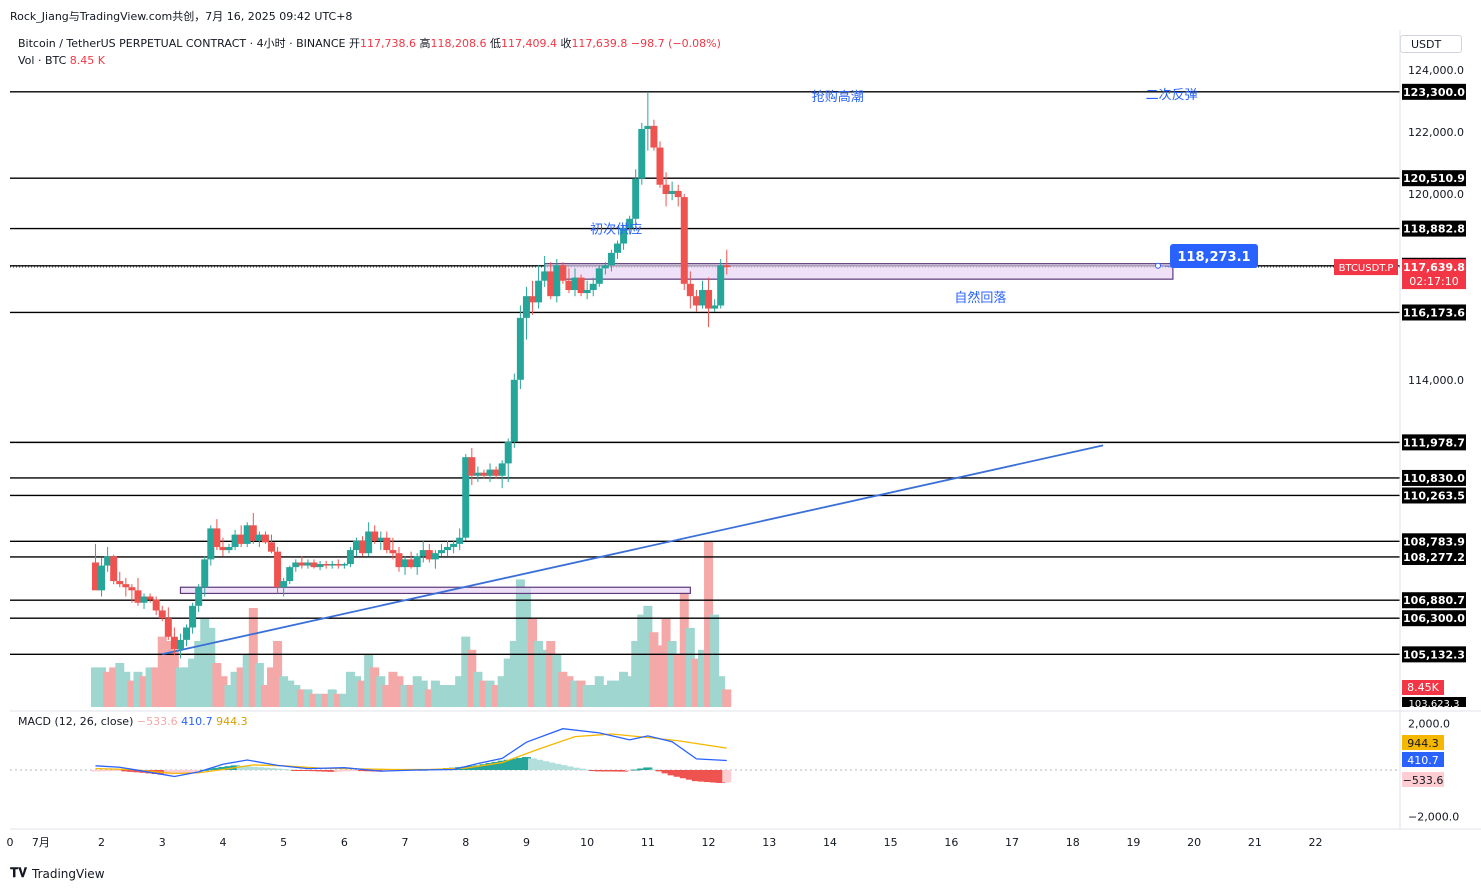  I want to click on level-price-label: 106,300.0, so click(1434, 618).